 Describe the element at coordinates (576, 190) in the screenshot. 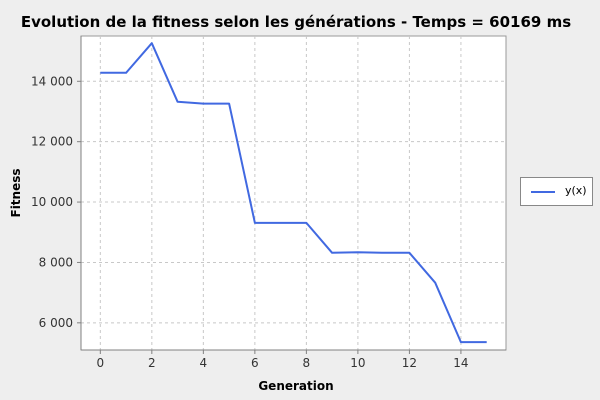

I see `legend-label-y-x: y(x)` at that location.